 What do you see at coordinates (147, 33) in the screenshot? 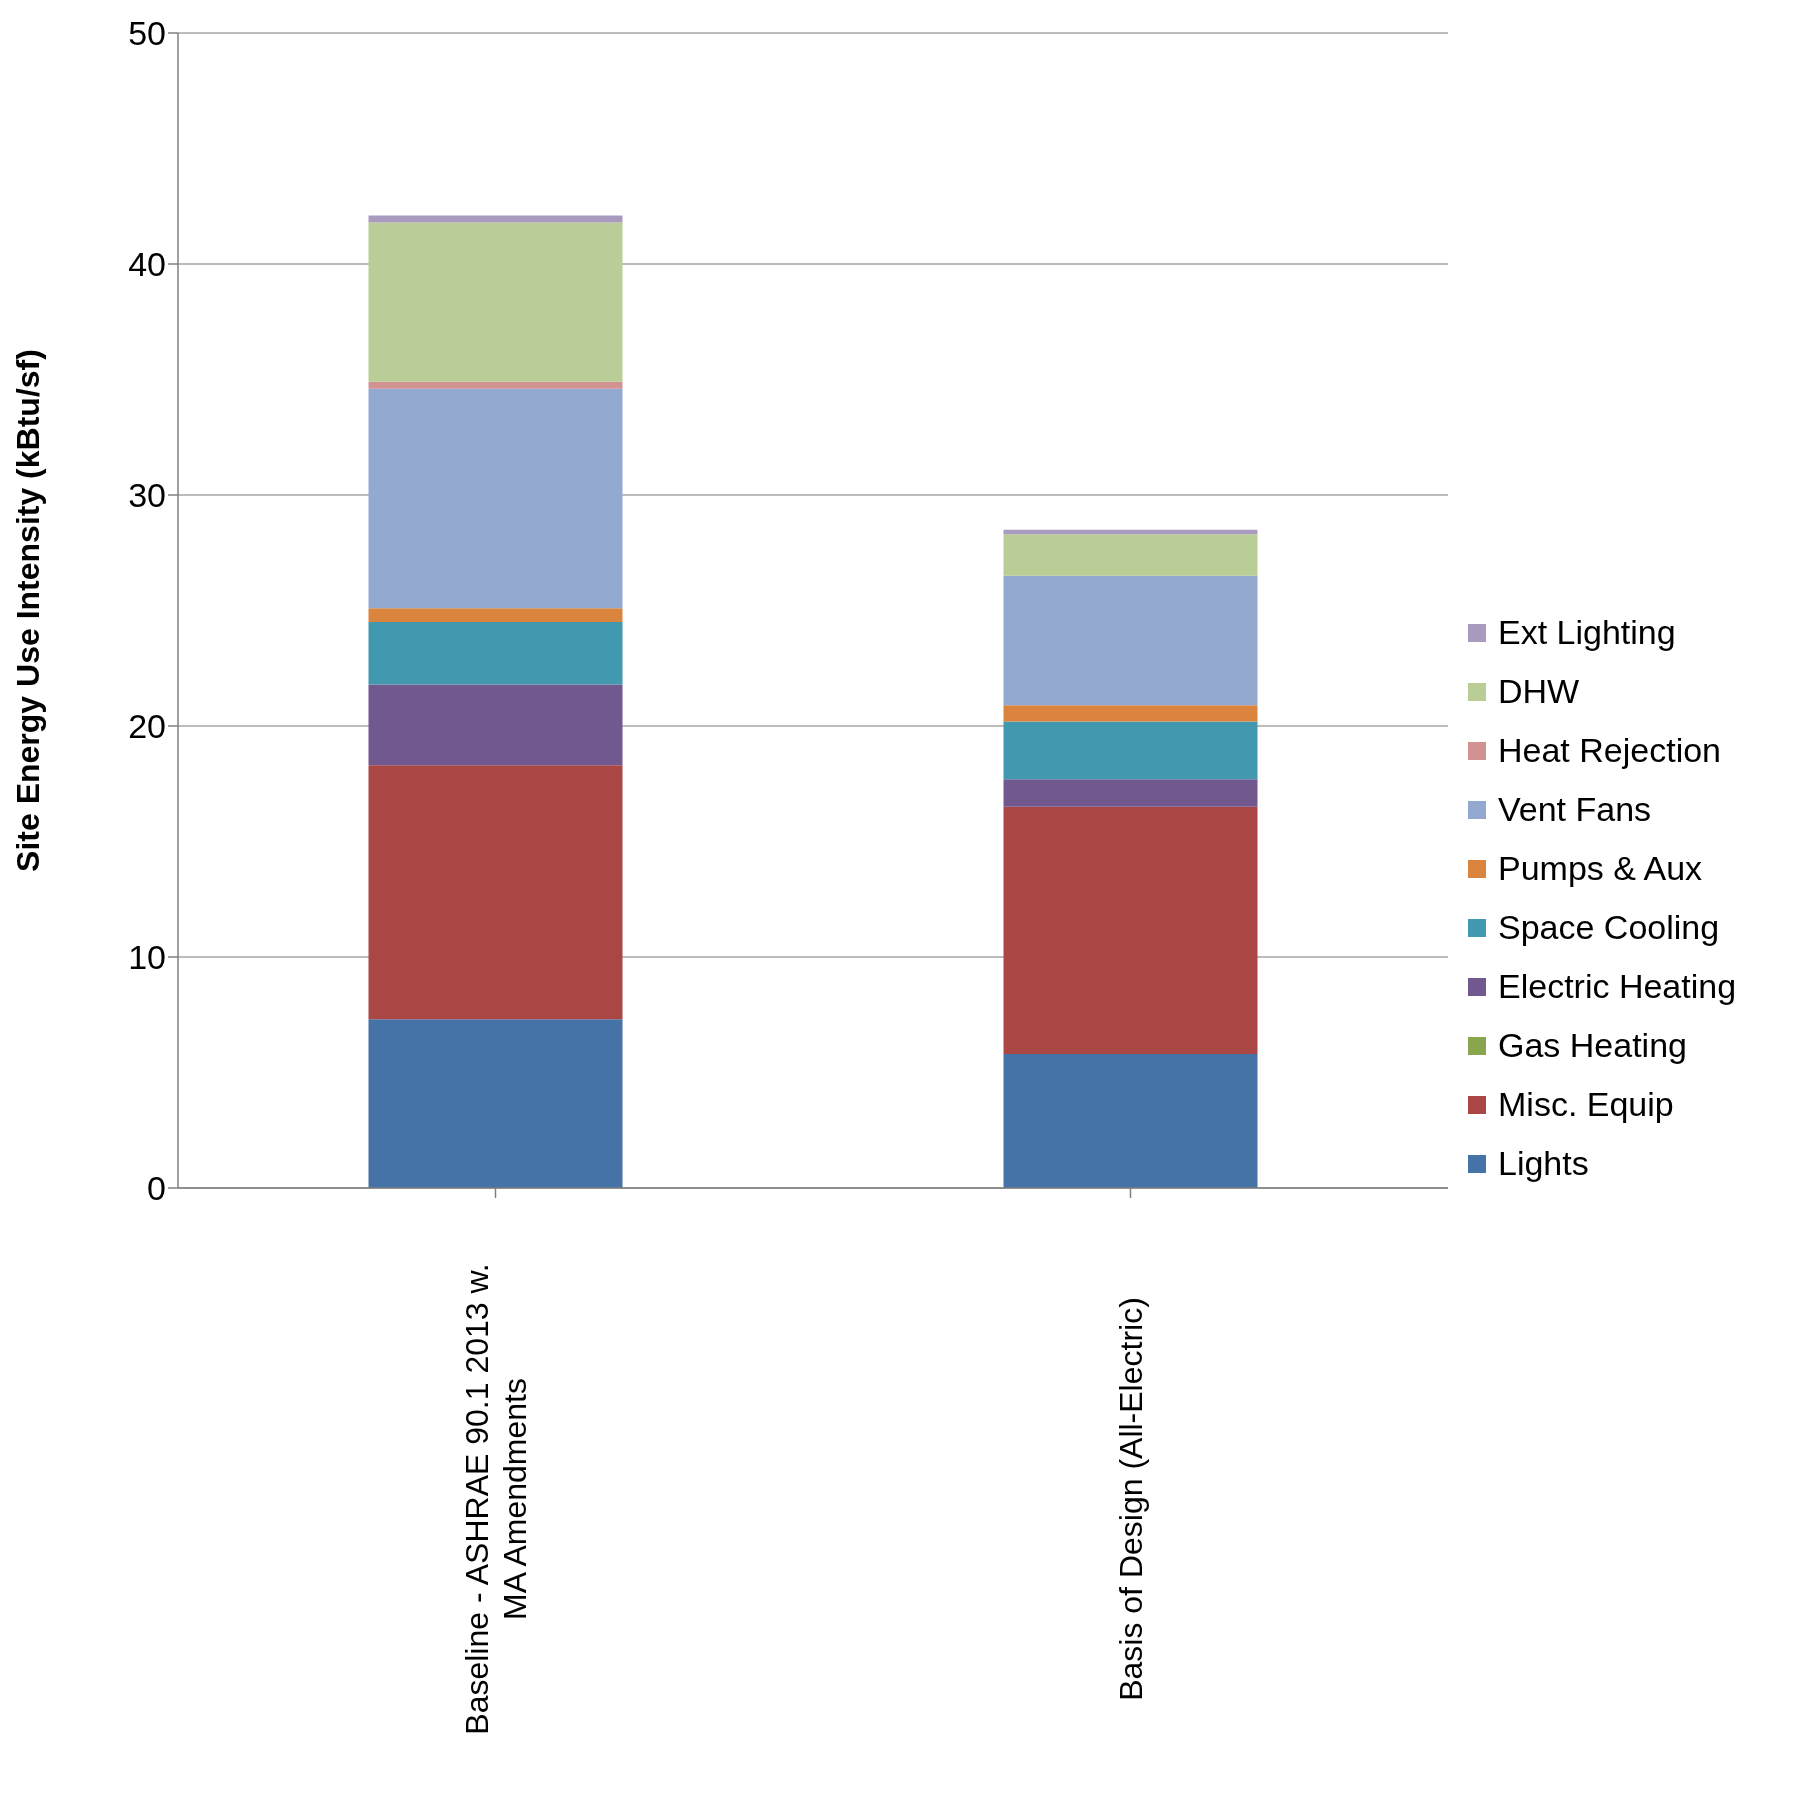
I see `y-tick-label: 50` at bounding box center [147, 33].